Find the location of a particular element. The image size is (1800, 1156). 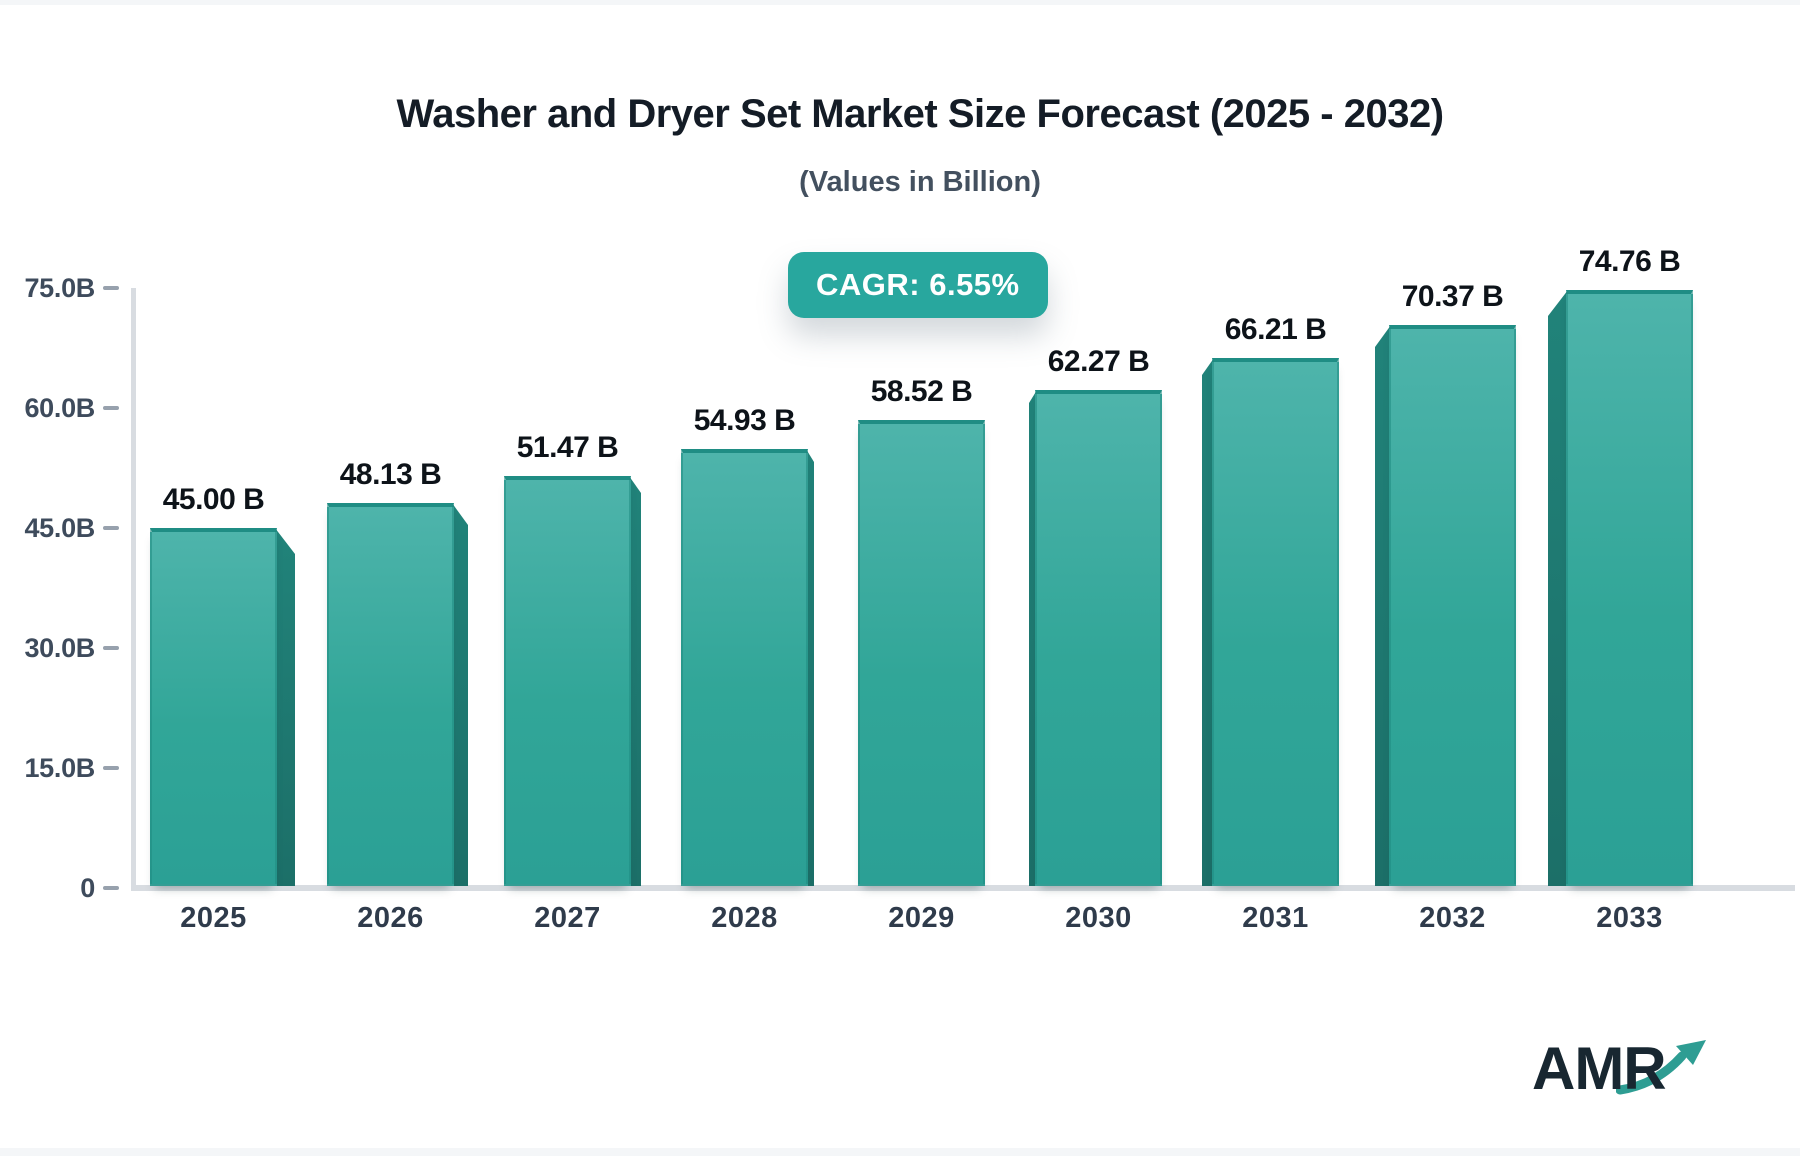

amr-logo: AMR is located at coordinates (1622, 1069).